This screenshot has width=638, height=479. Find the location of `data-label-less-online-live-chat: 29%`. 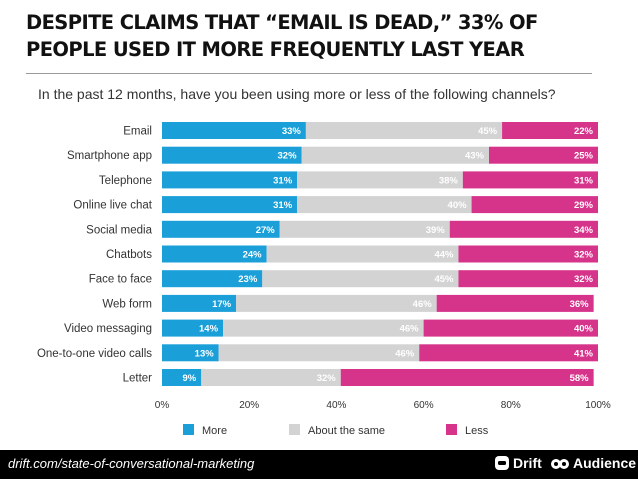

data-label-less-online-live-chat: 29% is located at coordinates (584, 205).